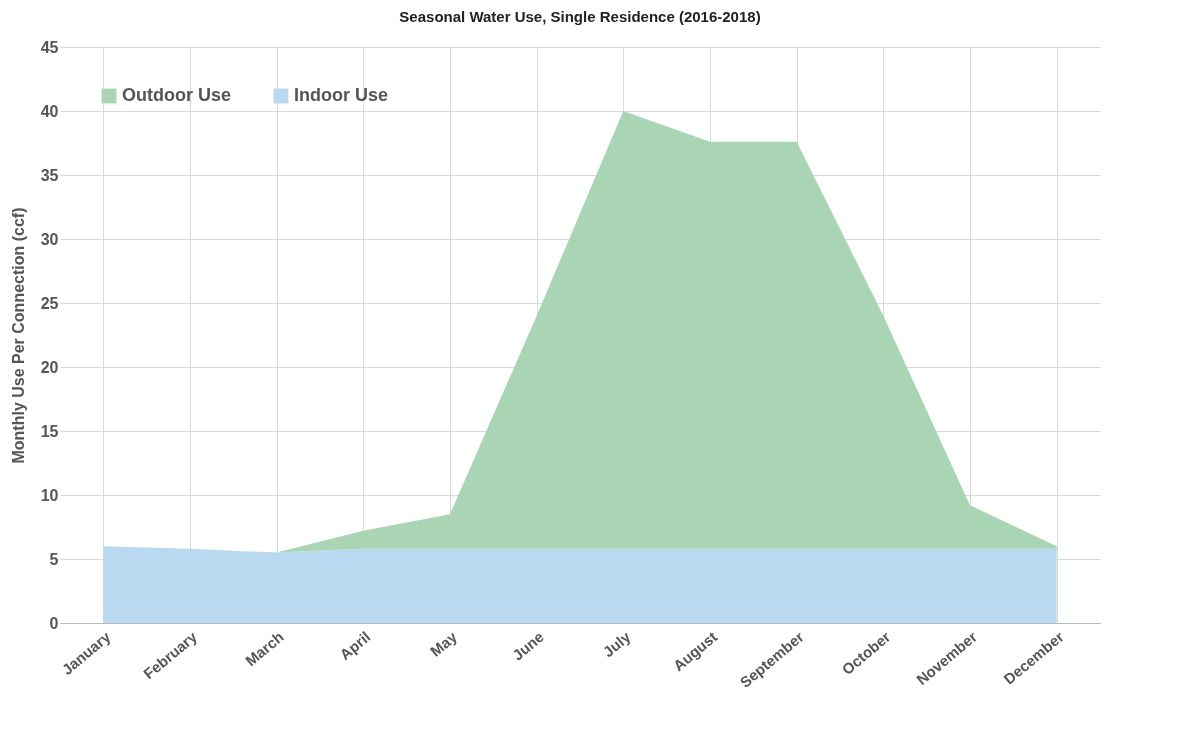 The height and width of the screenshot is (742, 1182). Describe the element at coordinates (54, 559) in the screenshot. I see `y-tick-label: 5` at that location.